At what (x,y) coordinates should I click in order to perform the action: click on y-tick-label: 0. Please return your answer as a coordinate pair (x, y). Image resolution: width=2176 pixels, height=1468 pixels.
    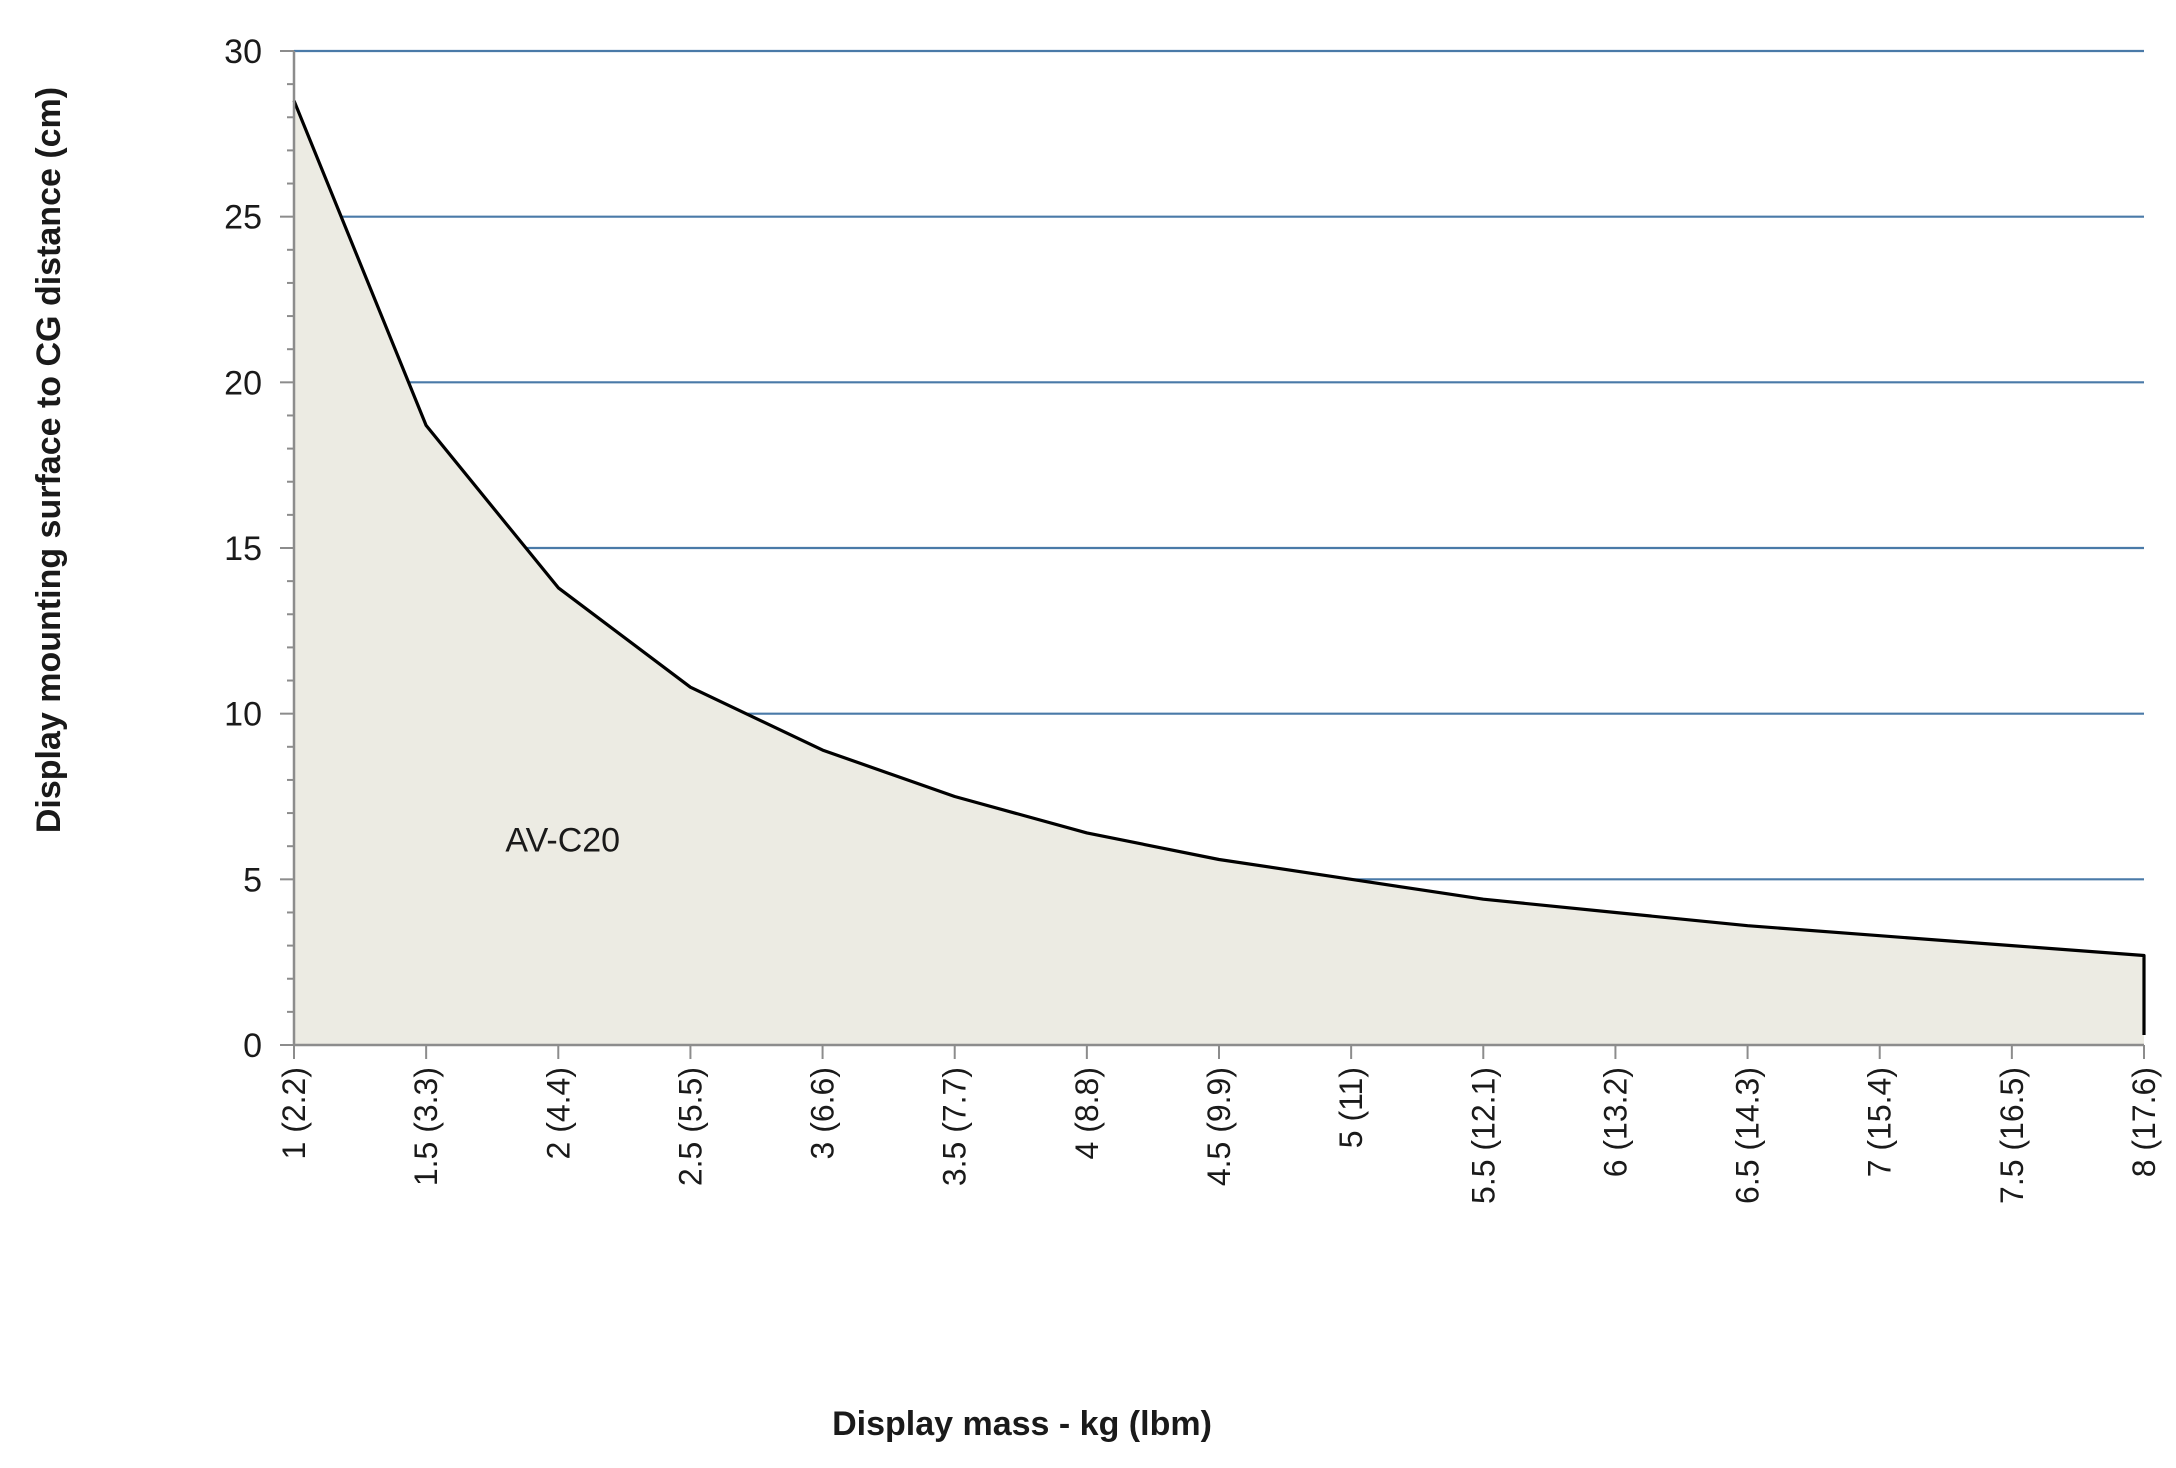
    Looking at the image, I should click on (252, 1046).